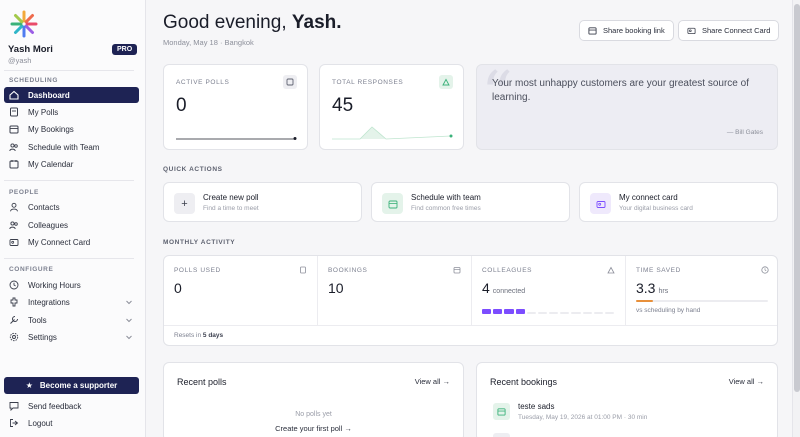 Image resolution: width=800 pixels, height=437 pixels. Describe the element at coordinates (648, 197) in the screenshot. I see `quick-action-title: My connect card` at that location.